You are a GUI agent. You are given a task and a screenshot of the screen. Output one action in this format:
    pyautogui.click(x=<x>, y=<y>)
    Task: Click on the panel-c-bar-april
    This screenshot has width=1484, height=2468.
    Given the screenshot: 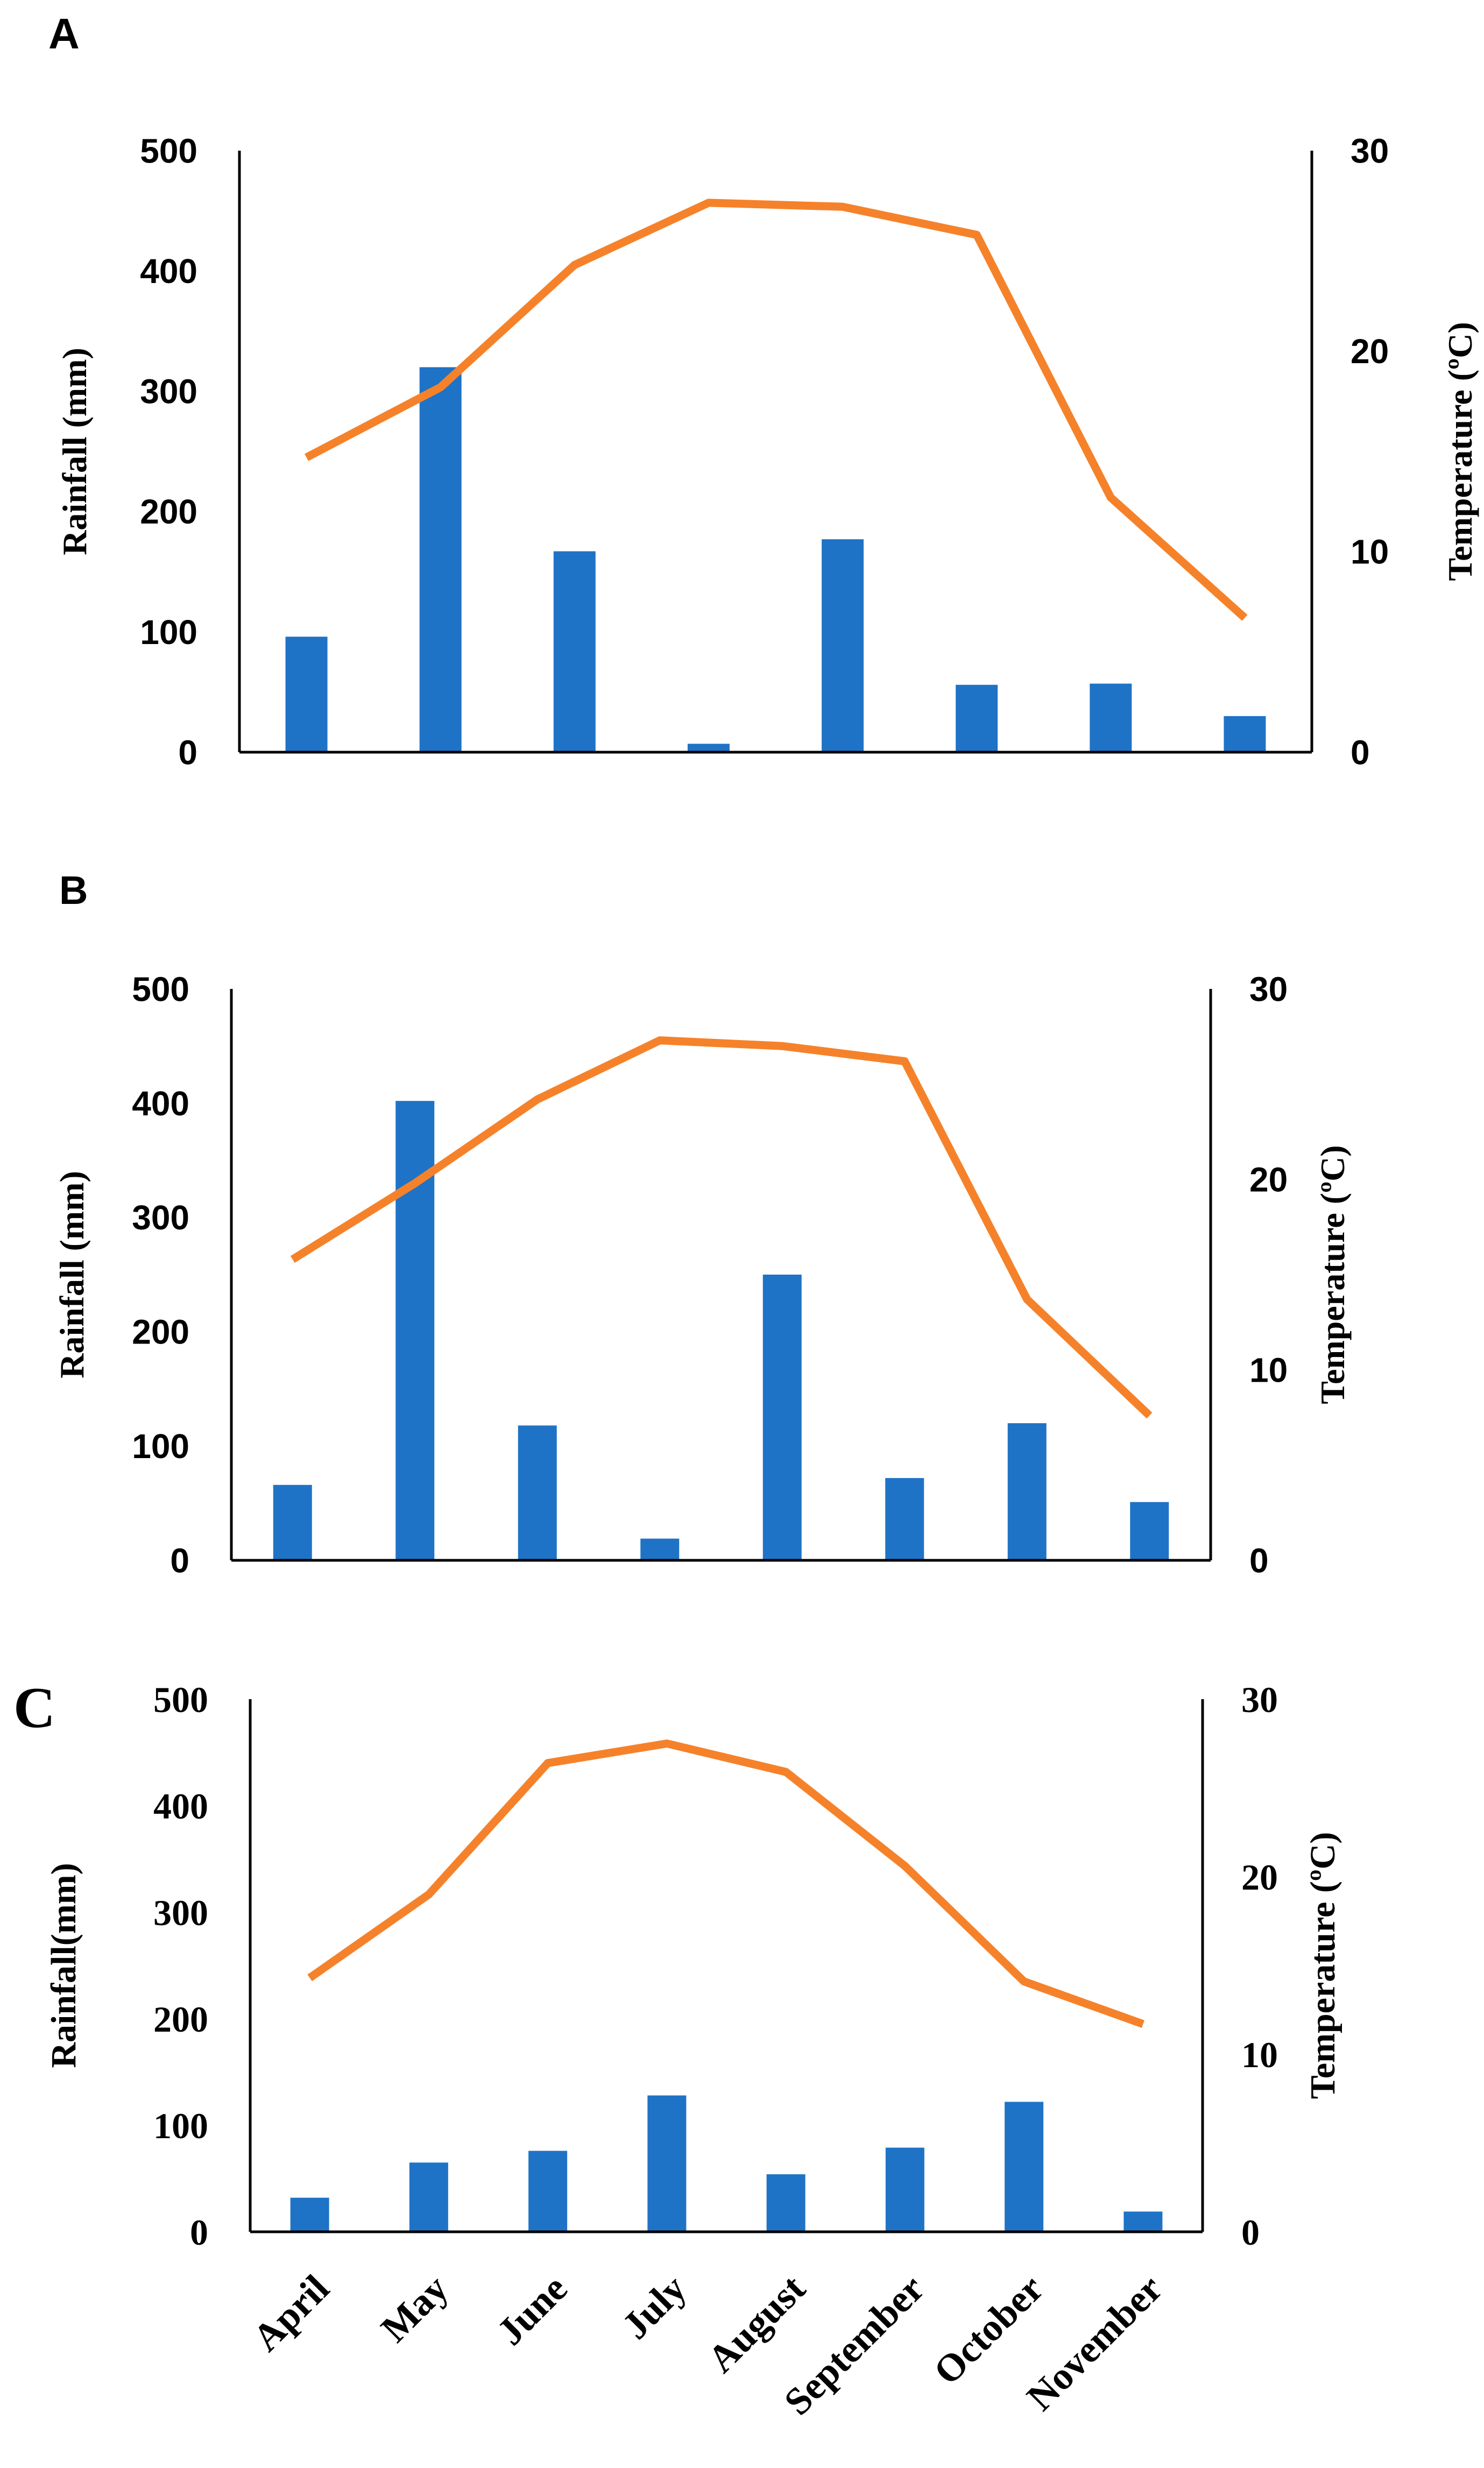 What is the action you would take?
    pyautogui.click(x=309, y=2214)
    